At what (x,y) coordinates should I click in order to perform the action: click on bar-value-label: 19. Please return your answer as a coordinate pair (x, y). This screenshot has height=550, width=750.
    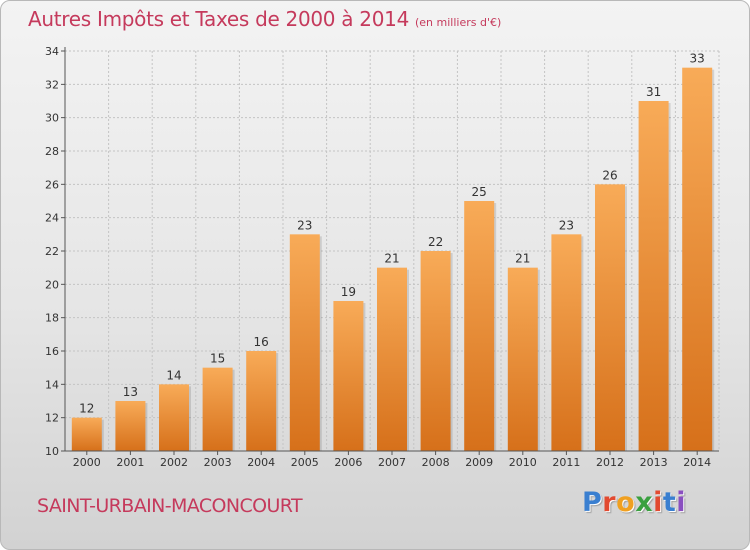
    Looking at the image, I should click on (348, 292).